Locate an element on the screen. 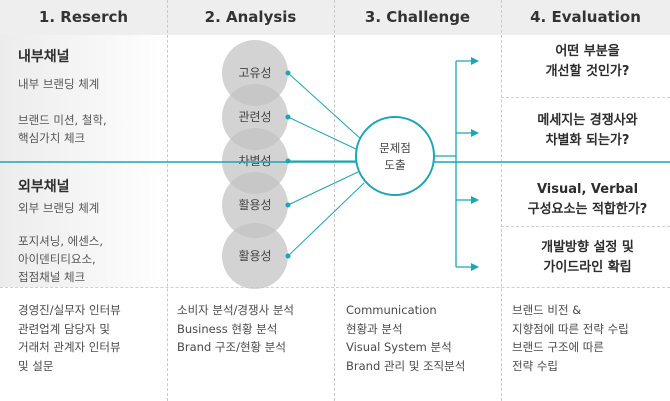 This screenshot has width=670, height=401. internal-channel-details: 브랜드 미션, 철학, 핵심가치 체크 is located at coordinates (62, 129).